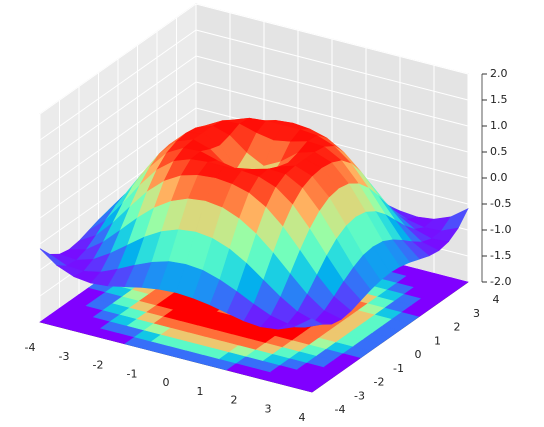 This screenshot has height=427, width=544. Describe the element at coordinates (132, 373) in the screenshot. I see `x-tick-label: -1` at that location.